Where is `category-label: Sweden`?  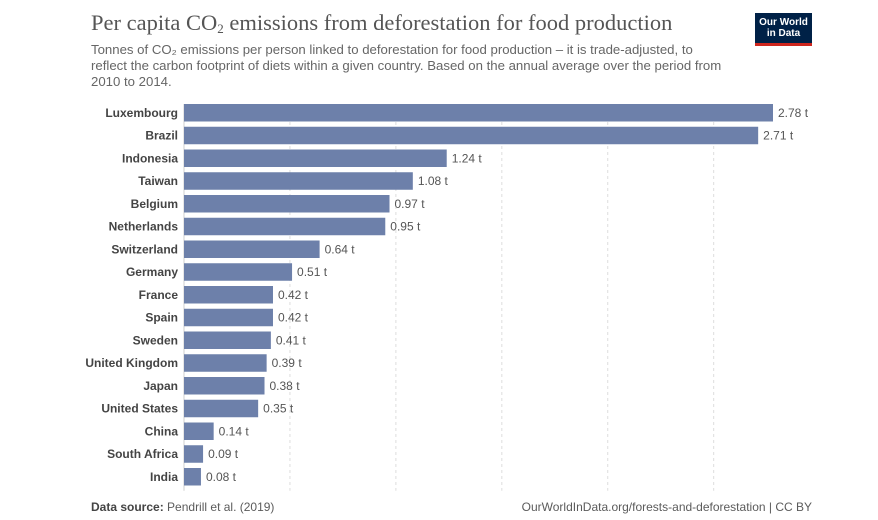
category-label: Sweden is located at coordinates (155, 340).